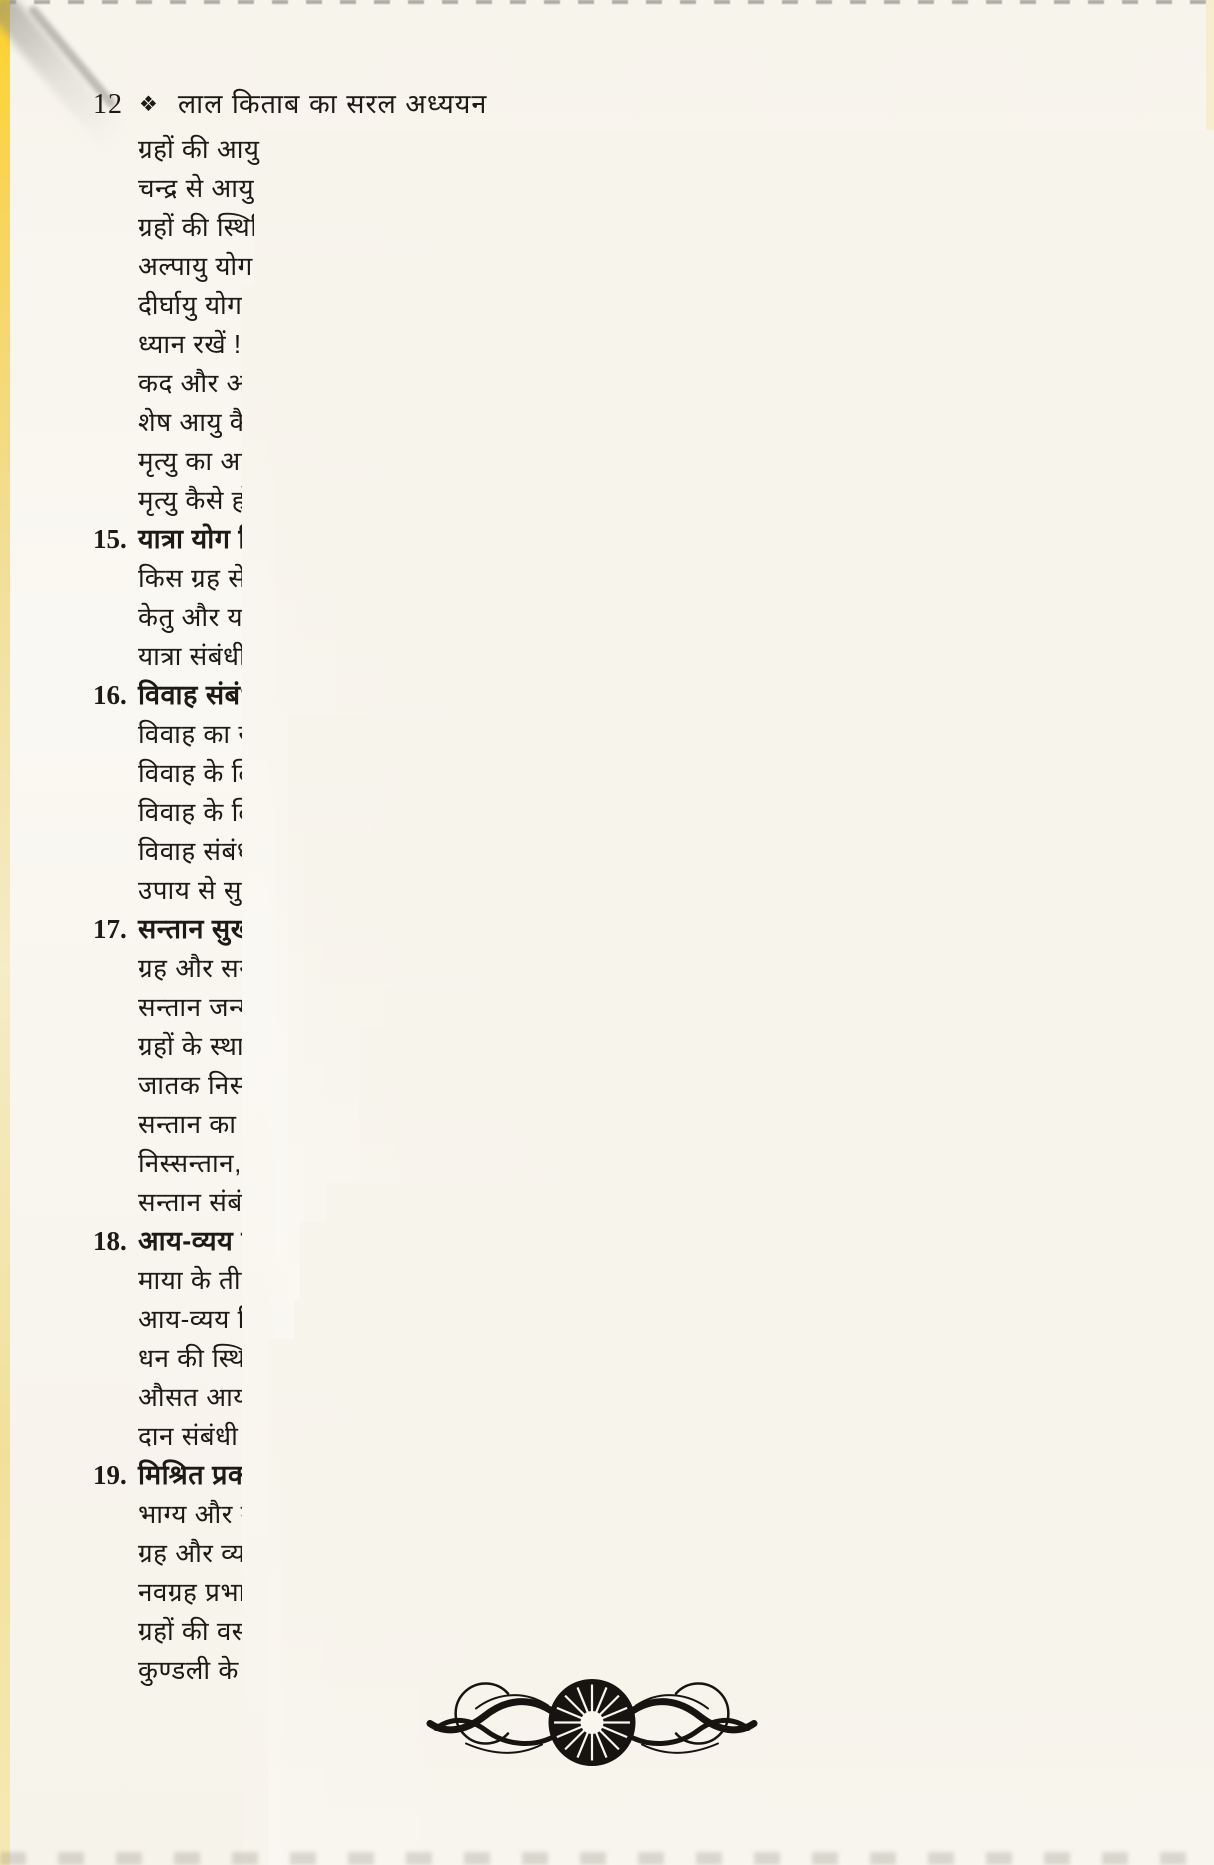 This screenshot has width=1214, height=1865. I want to click on page-edge-yellow-strip, so click(5, 932).